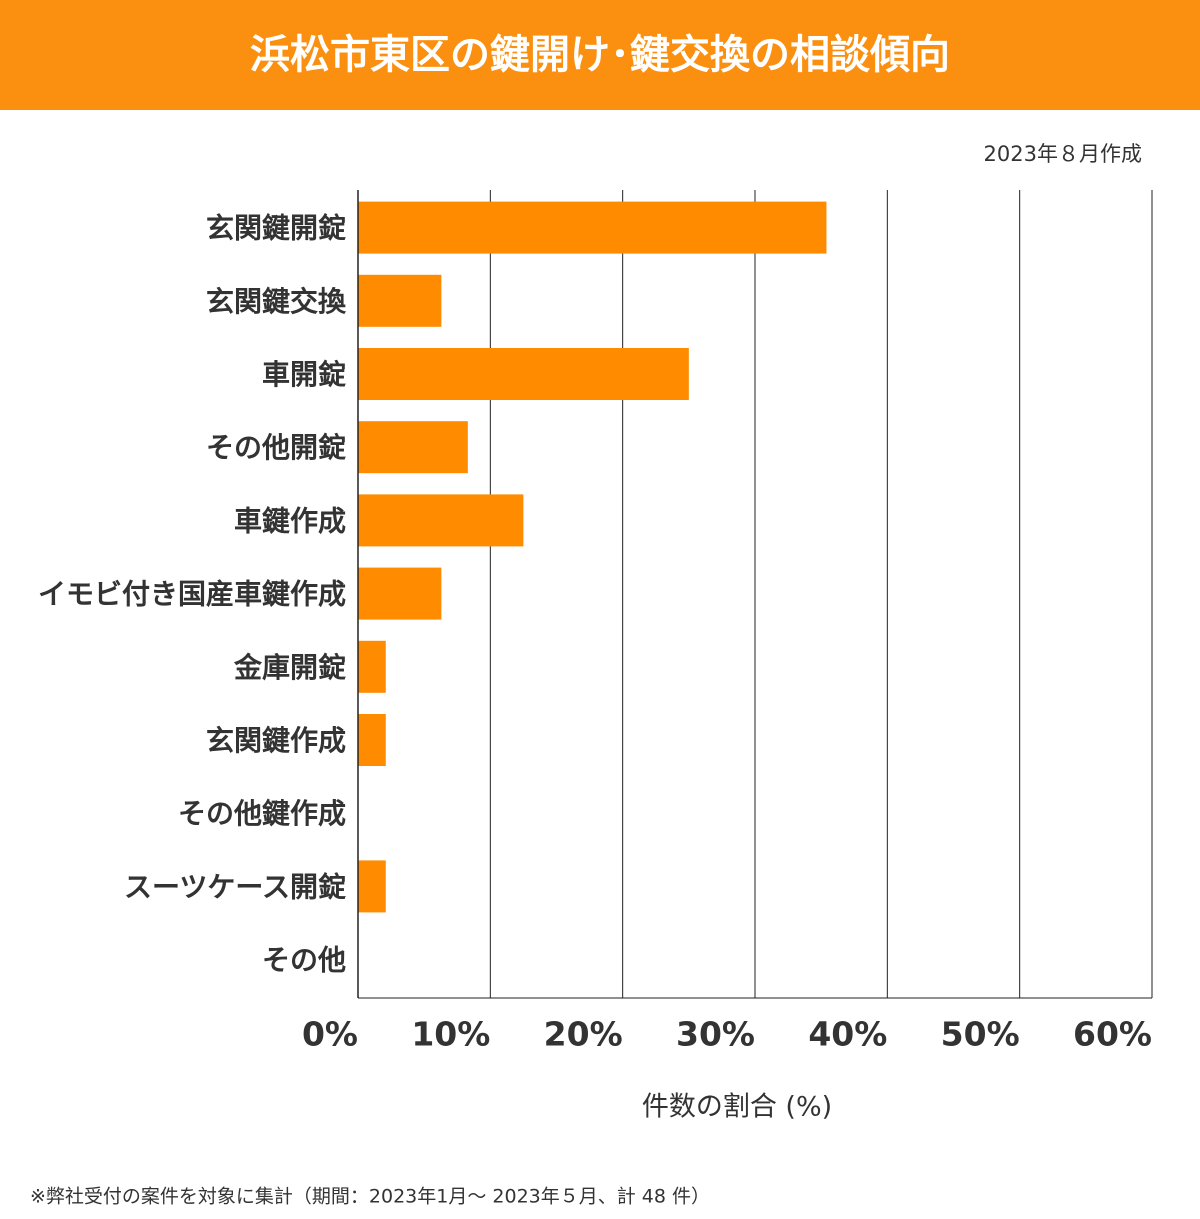  I want to click on y-tick-label: その他開錠, so click(276, 447).